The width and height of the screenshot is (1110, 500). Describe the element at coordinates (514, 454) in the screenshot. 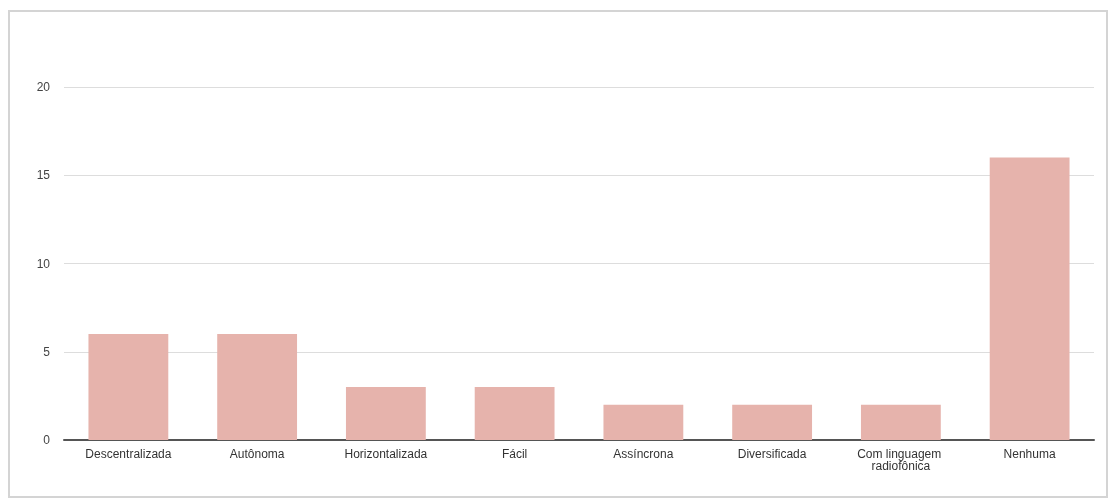

I see `x-tick-label: Fácil` at that location.